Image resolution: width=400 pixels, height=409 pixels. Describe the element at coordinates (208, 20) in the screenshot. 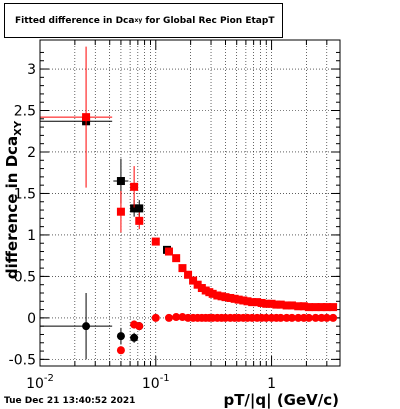

I see `chart-title-suffix: for Global Rec Pion EtapT` at that location.